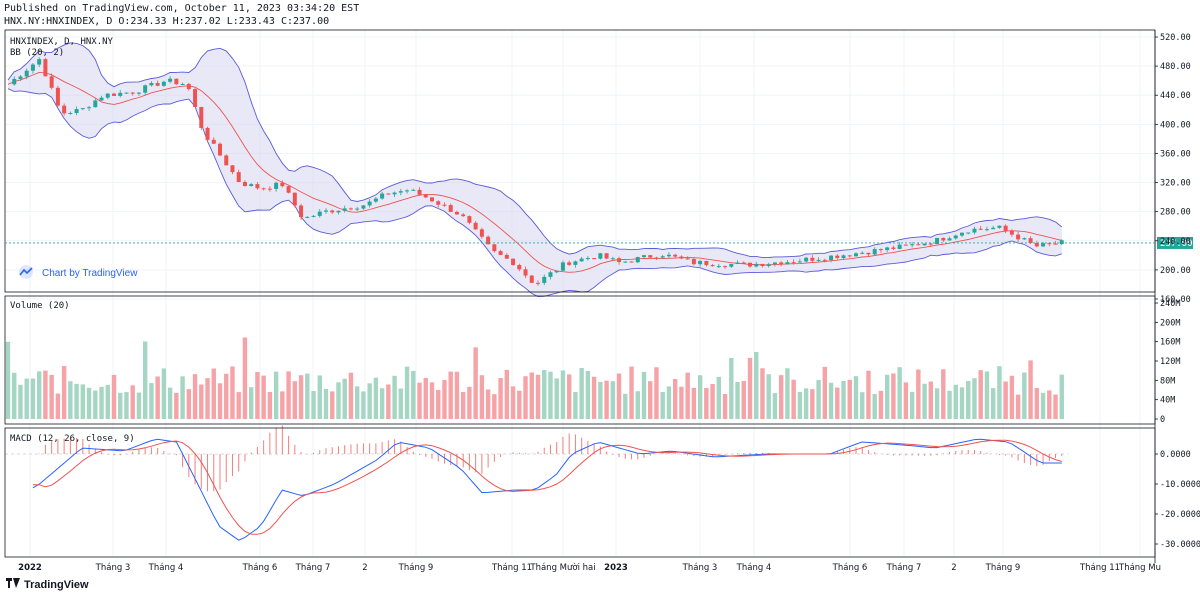  What do you see at coordinates (90, 273) in the screenshot?
I see `chart-by-text: Chart by TradingView` at bounding box center [90, 273].